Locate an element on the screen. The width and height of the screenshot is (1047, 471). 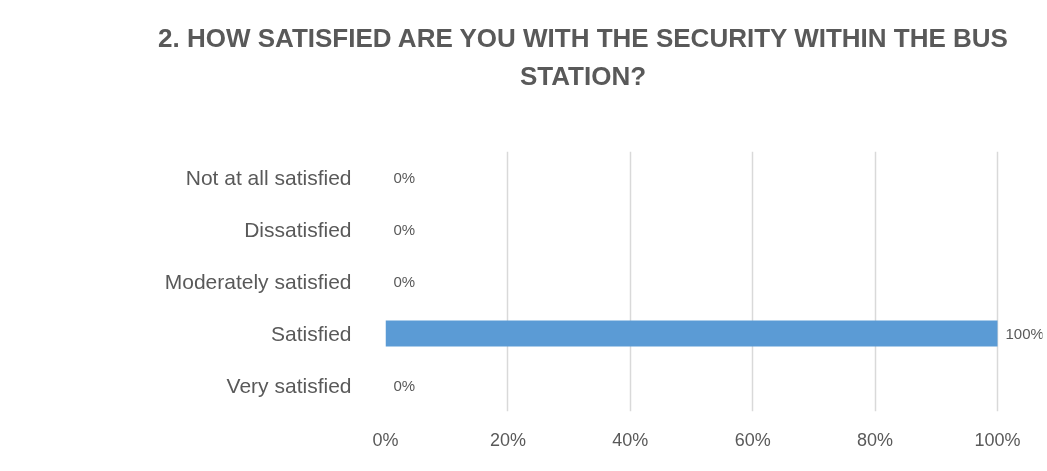
data-label: 100% is located at coordinates (1024, 333).